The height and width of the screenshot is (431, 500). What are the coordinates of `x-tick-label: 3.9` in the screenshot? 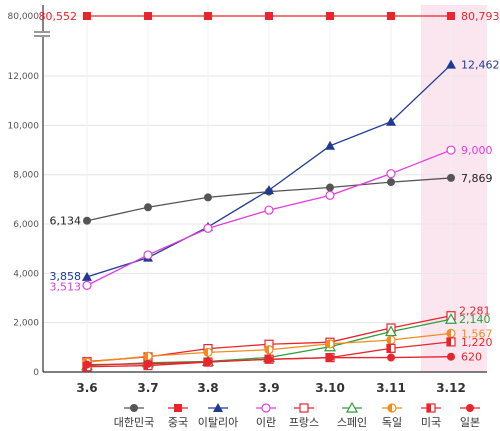 It's located at (268, 388).